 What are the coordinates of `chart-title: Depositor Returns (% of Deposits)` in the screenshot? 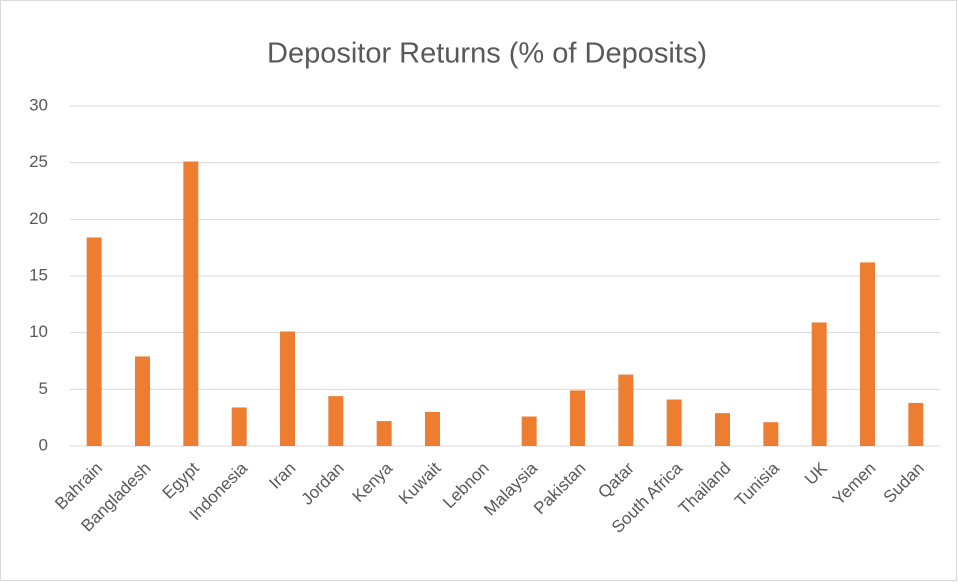 It's located at (487, 54).